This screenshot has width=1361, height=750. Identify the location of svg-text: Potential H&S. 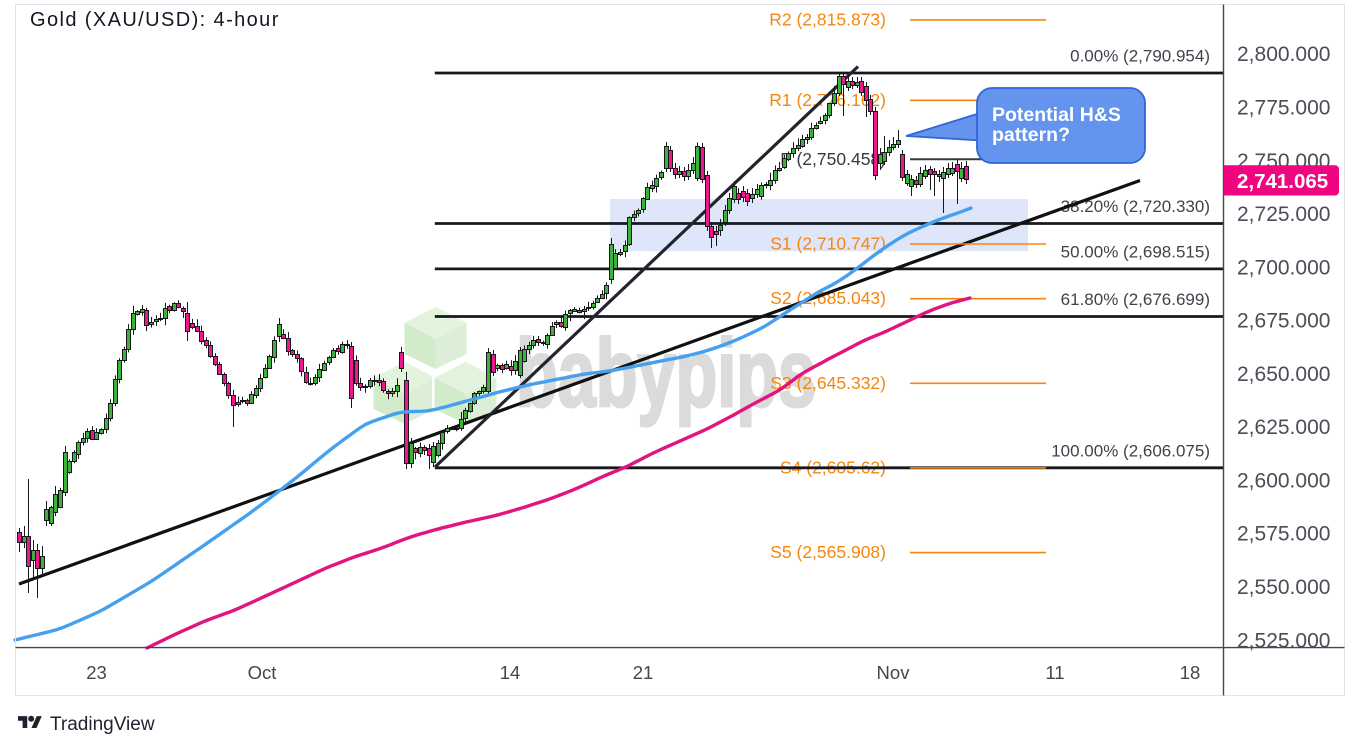
(1056, 115).